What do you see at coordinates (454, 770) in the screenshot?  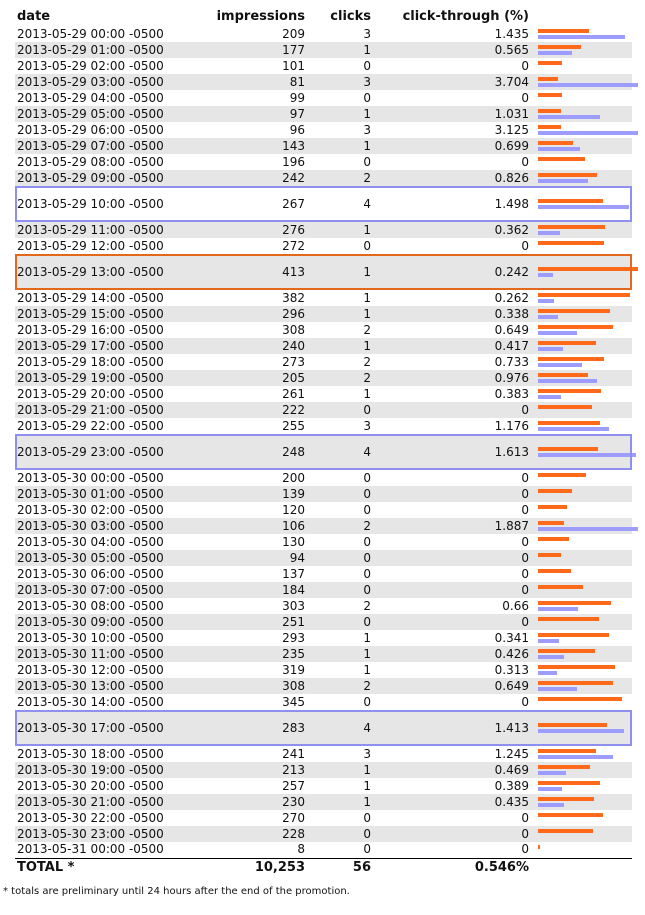 I see `row-click-through: 0.469` at bounding box center [454, 770].